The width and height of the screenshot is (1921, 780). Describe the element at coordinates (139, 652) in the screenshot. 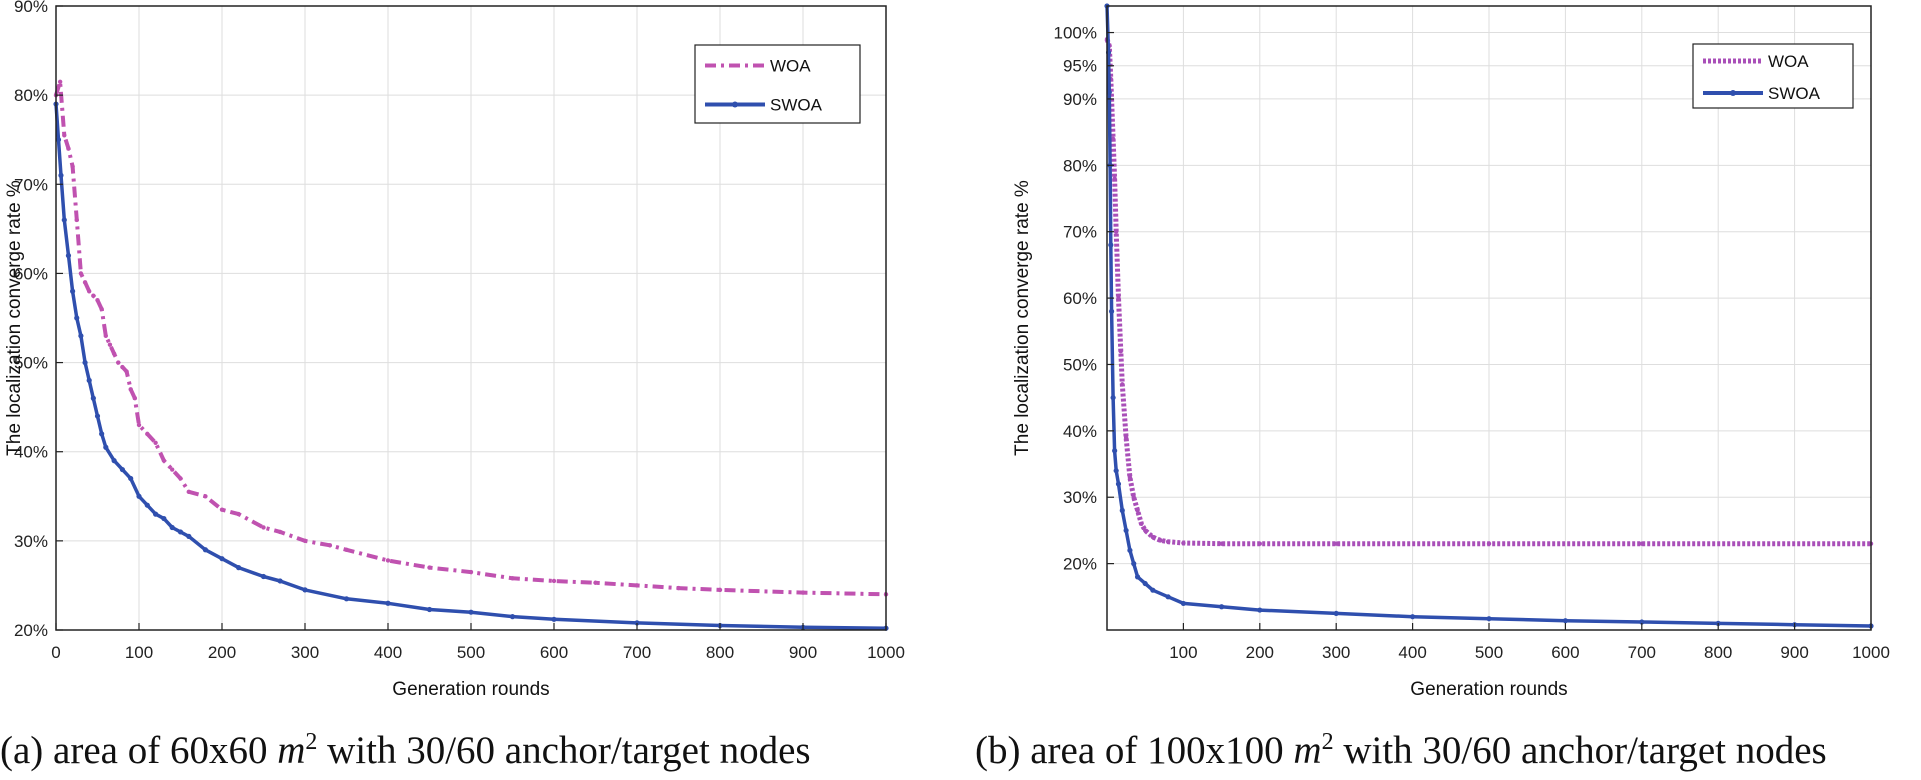

I see `x-tick-label: 100` at that location.